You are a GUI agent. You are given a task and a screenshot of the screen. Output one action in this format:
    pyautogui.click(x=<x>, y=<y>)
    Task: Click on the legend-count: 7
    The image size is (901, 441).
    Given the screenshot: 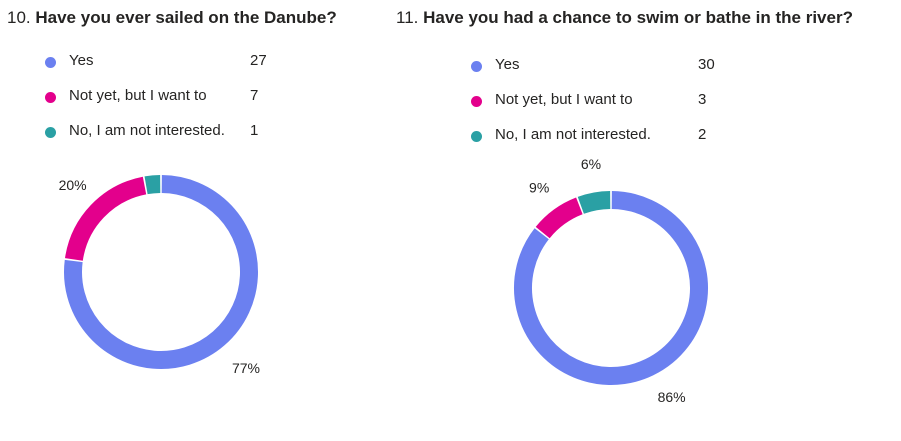 What is the action you would take?
    pyautogui.click(x=254, y=95)
    